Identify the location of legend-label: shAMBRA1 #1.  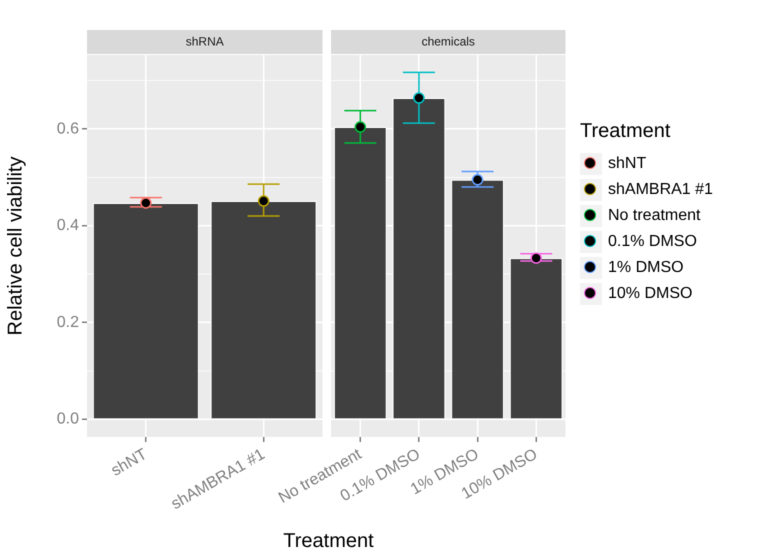
(660, 190).